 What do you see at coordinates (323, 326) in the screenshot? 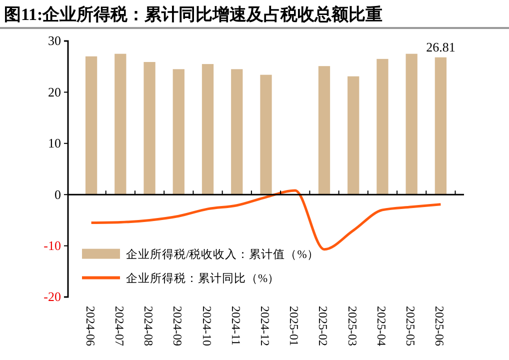
I see `x-tick-label: 2025-02` at bounding box center [323, 326].